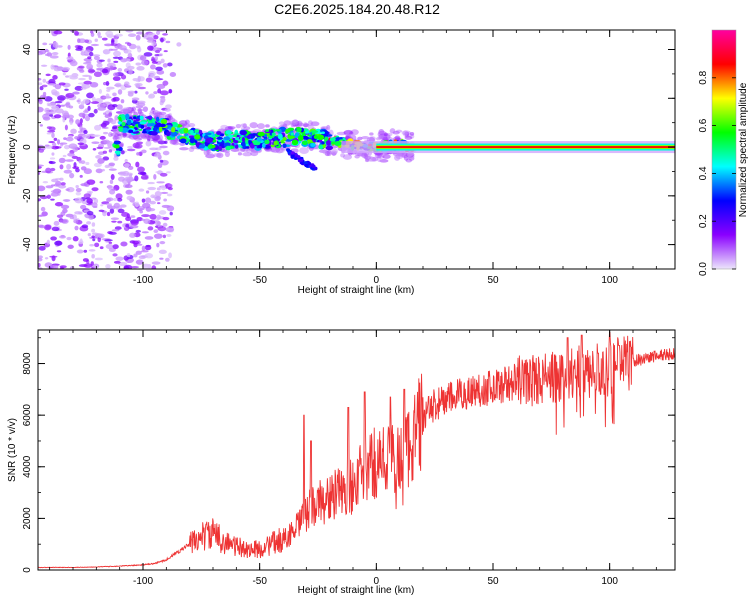 This screenshot has height=600, width=750. What do you see at coordinates (27, 415) in the screenshot?
I see `snr-y-tick-label: 6000` at bounding box center [27, 415].